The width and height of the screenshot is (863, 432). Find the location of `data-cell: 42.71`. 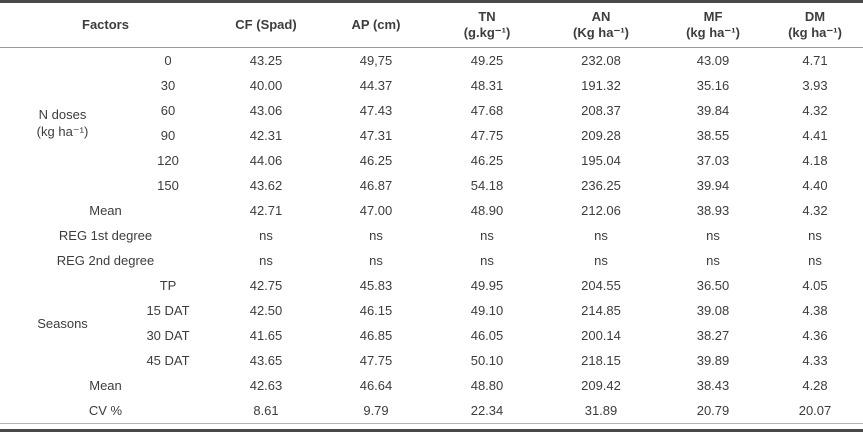

data-cell: 42.71 is located at coordinates (266, 210).